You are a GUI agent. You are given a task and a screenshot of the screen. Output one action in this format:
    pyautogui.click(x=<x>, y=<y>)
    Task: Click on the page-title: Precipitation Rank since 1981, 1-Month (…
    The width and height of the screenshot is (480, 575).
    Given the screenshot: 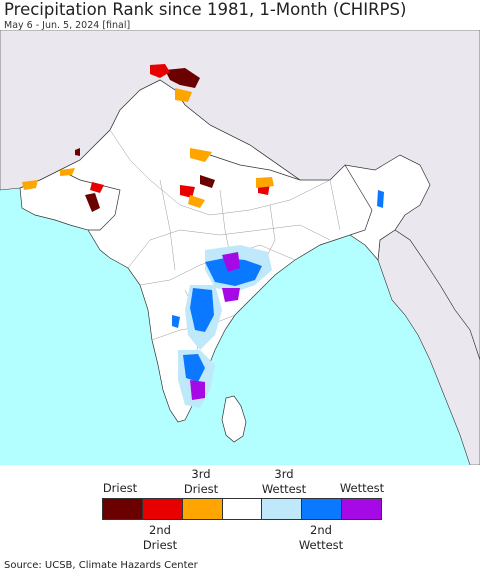 What is the action you would take?
    pyautogui.click(x=205, y=9)
    